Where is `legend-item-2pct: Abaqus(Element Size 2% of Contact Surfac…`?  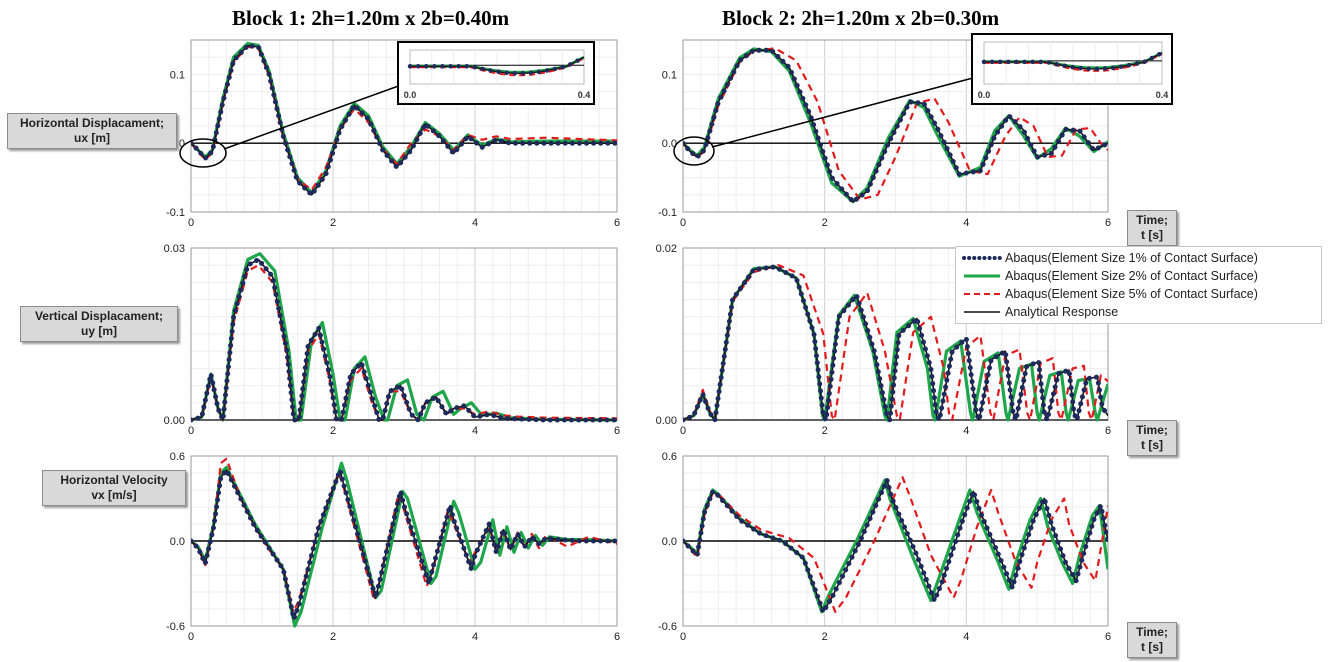
legend-item-2pct: Abaqus(Element Size 2% of Contact Surfac… is located at coordinates (1110, 276).